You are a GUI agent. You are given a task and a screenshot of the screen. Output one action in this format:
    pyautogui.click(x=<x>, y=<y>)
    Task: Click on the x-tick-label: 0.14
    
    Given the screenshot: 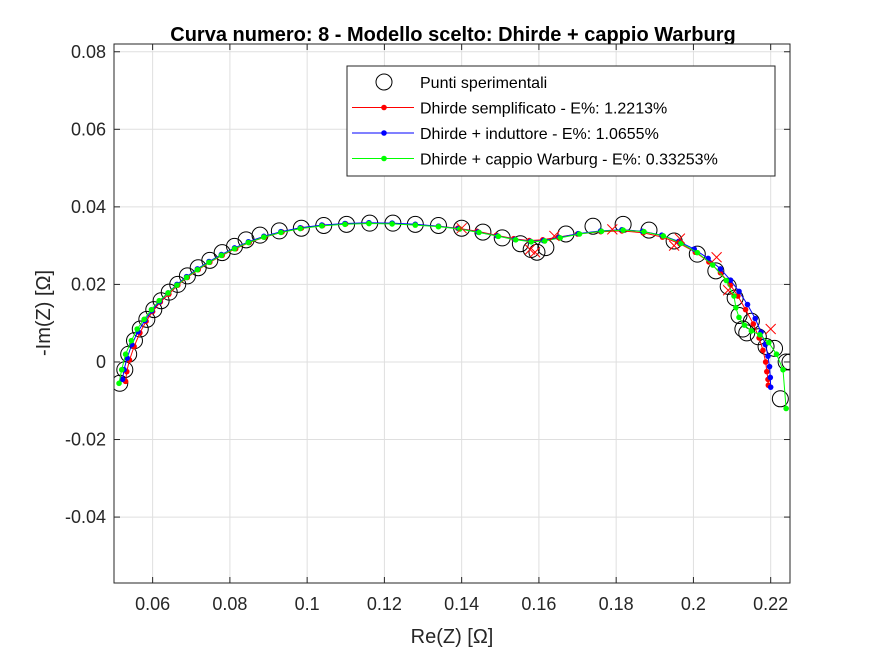 What is the action you would take?
    pyautogui.click(x=461, y=604)
    